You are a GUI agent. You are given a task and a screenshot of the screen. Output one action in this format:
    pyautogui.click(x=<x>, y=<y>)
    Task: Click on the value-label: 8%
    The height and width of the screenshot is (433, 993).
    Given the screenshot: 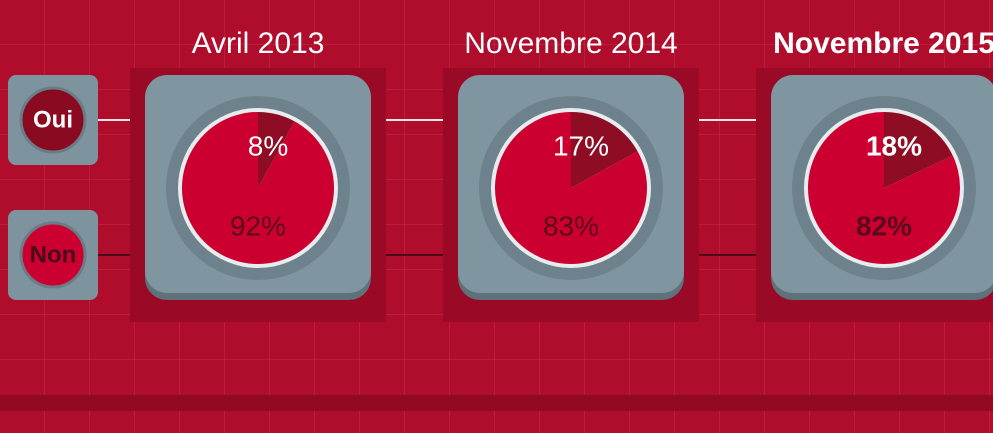 What is the action you would take?
    pyautogui.click(x=268, y=145)
    